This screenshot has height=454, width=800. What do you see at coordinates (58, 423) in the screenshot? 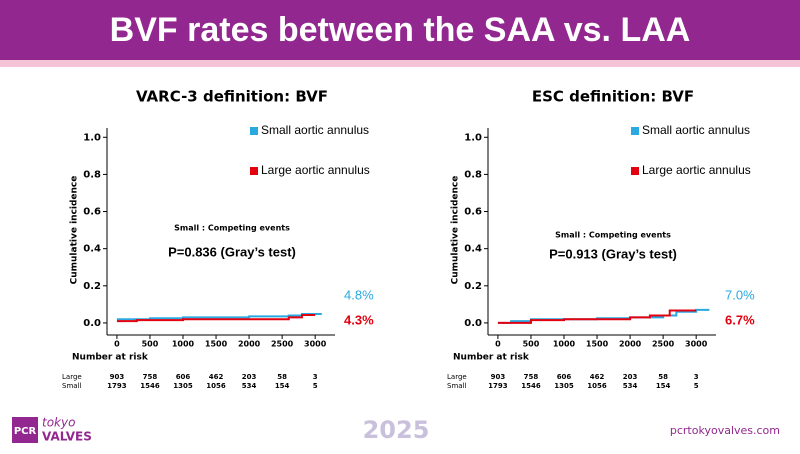
I see `logo-top: tokyo` at bounding box center [58, 423].